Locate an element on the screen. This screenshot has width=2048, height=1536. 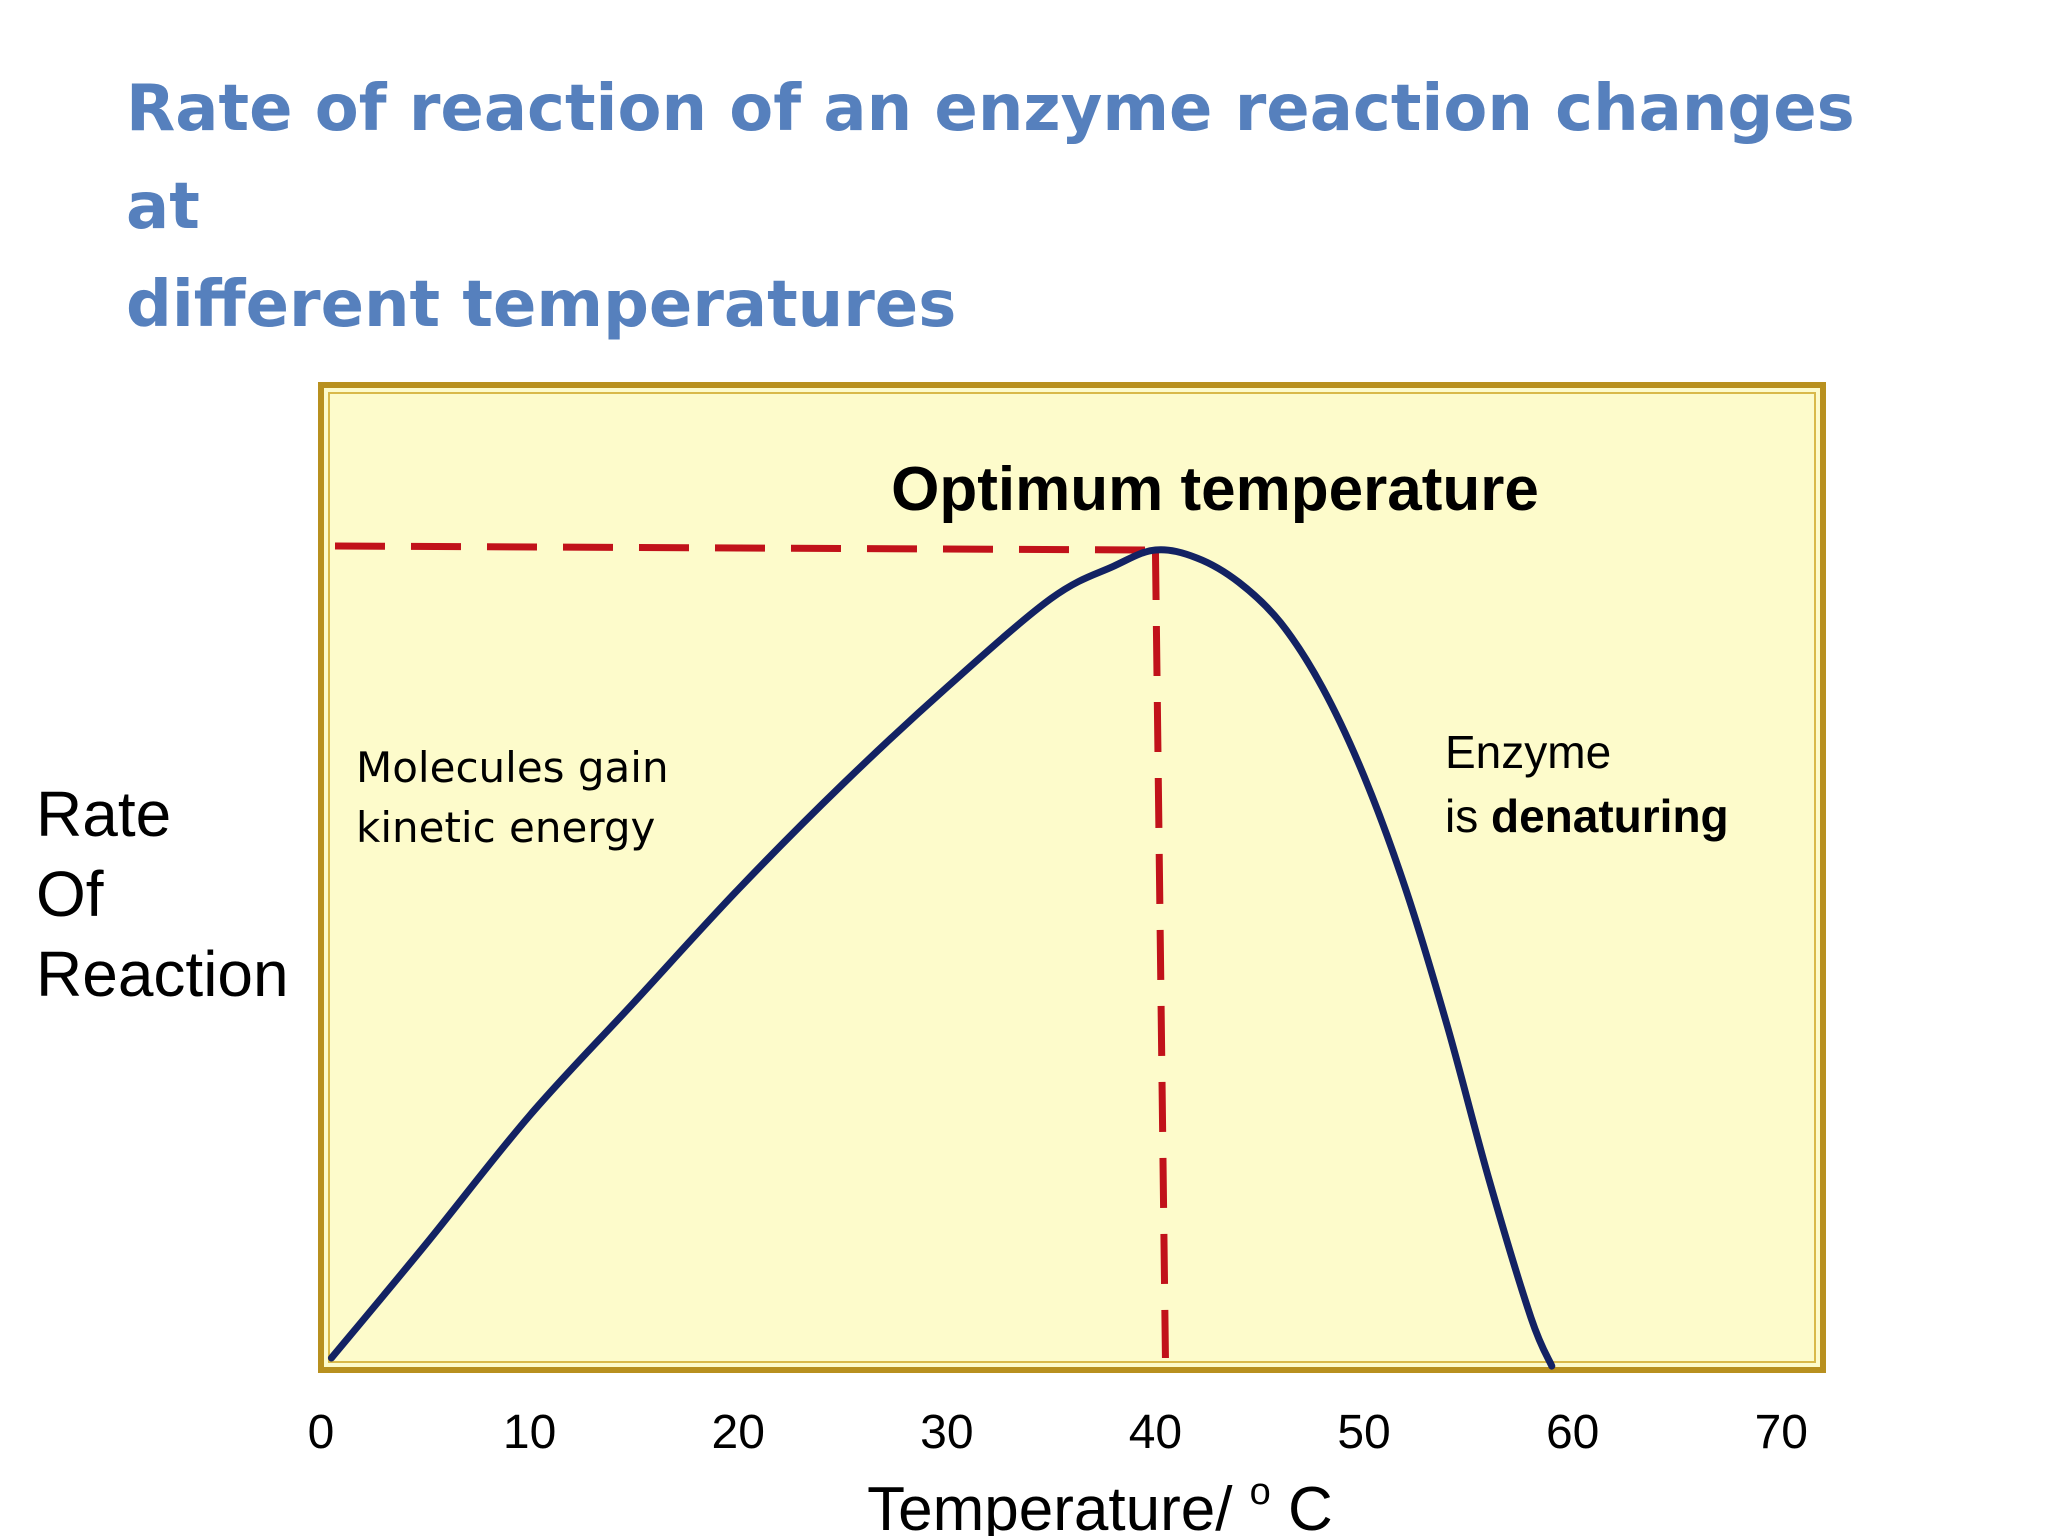
x-tick-label: 0 is located at coordinates (321, 1432).